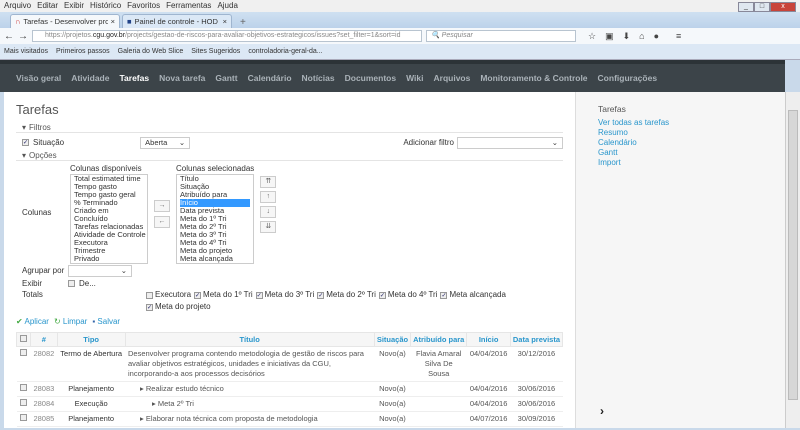  Describe the element at coordinates (204, 194) in the screenshot. I see `selected-column-option: Atribuído para` at that location.